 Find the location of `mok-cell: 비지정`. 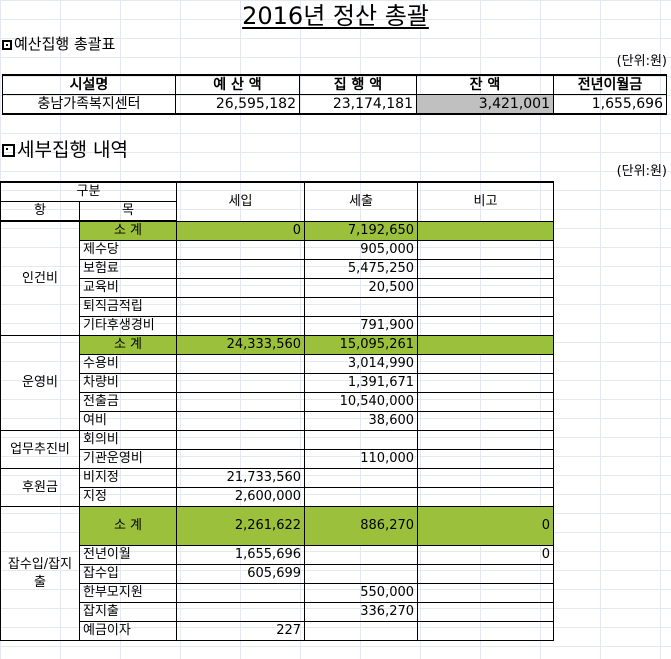

mok-cell: 비지정 is located at coordinates (128, 478).